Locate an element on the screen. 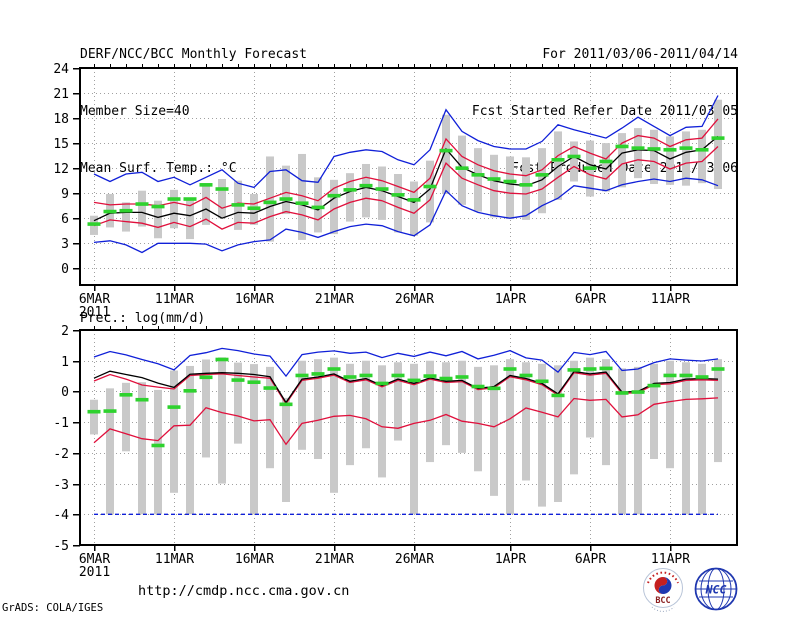  y-tick-label: 2 is located at coordinates (65, 331).